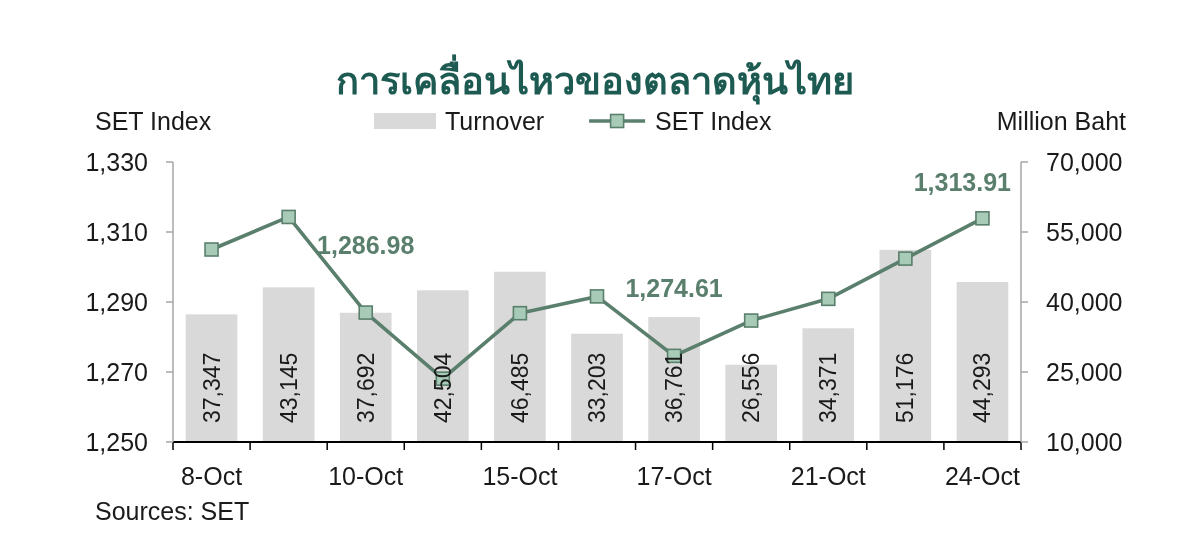 Image resolution: width=1200 pixels, height=534 pixels. What do you see at coordinates (982, 476) in the screenshot?
I see `x-tick-label: 24-Oct` at bounding box center [982, 476].